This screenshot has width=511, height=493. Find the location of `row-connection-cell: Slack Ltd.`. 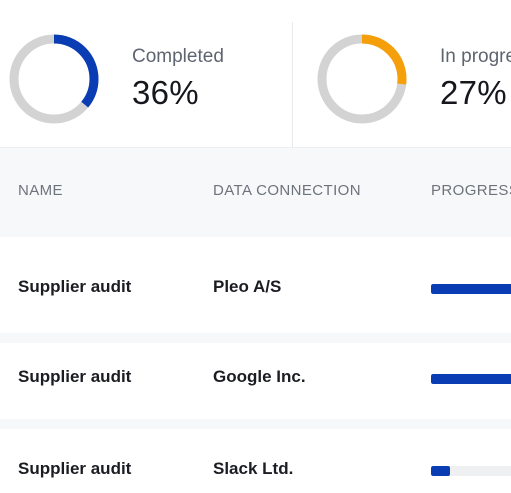

row-connection-cell: Slack Ltd. is located at coordinates (253, 468).